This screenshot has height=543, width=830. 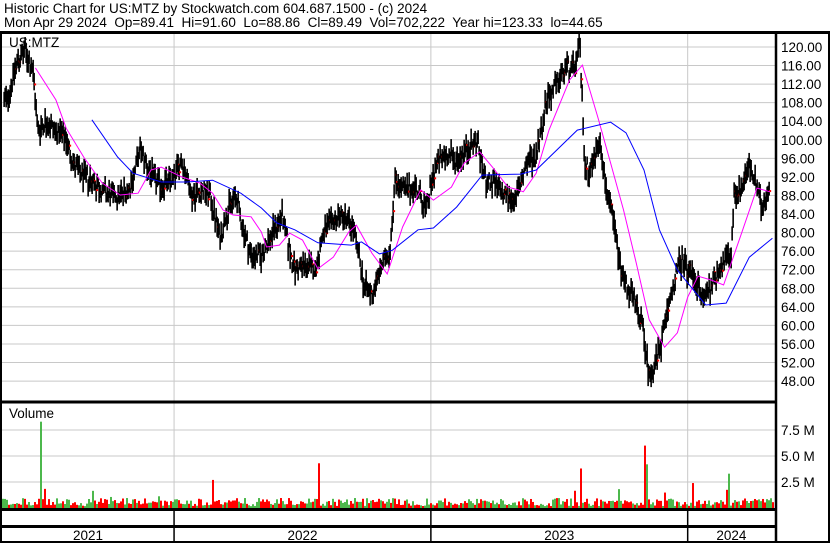 I want to click on volume-label: Volume, so click(x=31, y=413).